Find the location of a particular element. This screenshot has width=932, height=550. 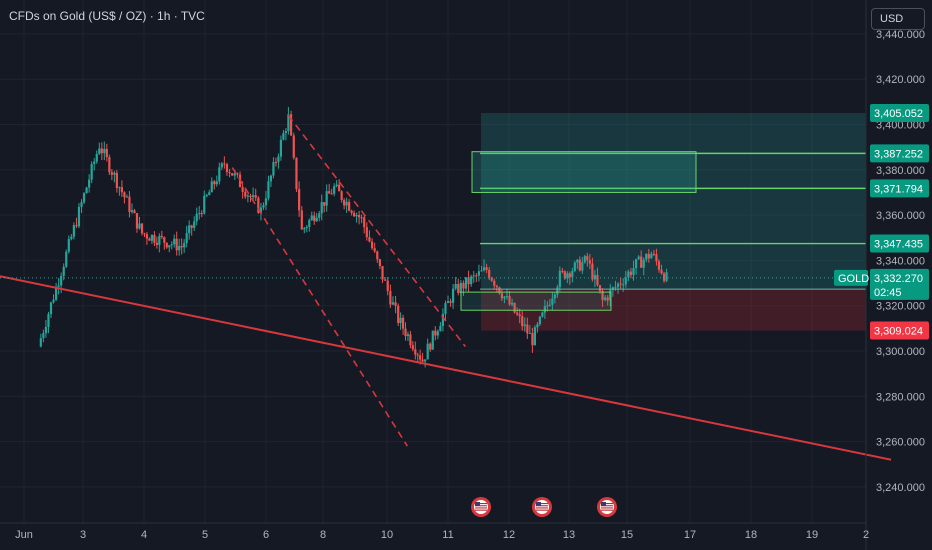

symbol-tag: GOLD is located at coordinates (853, 279).